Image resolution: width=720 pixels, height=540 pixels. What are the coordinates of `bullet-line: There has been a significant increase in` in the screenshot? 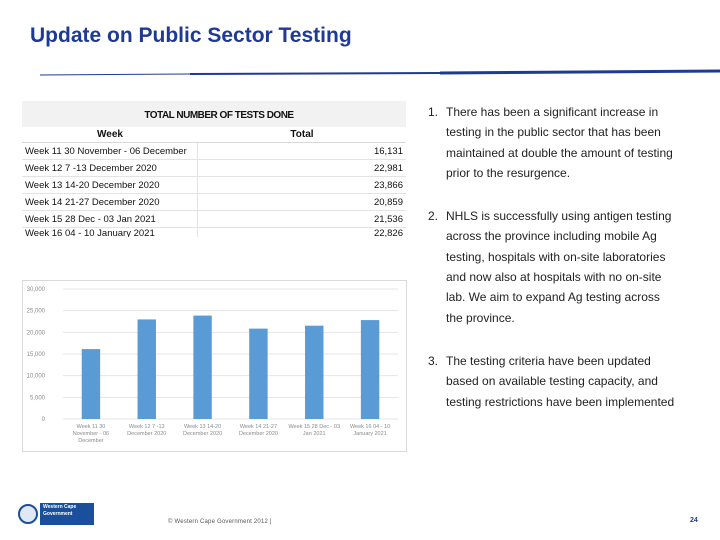 It's located at (552, 112).